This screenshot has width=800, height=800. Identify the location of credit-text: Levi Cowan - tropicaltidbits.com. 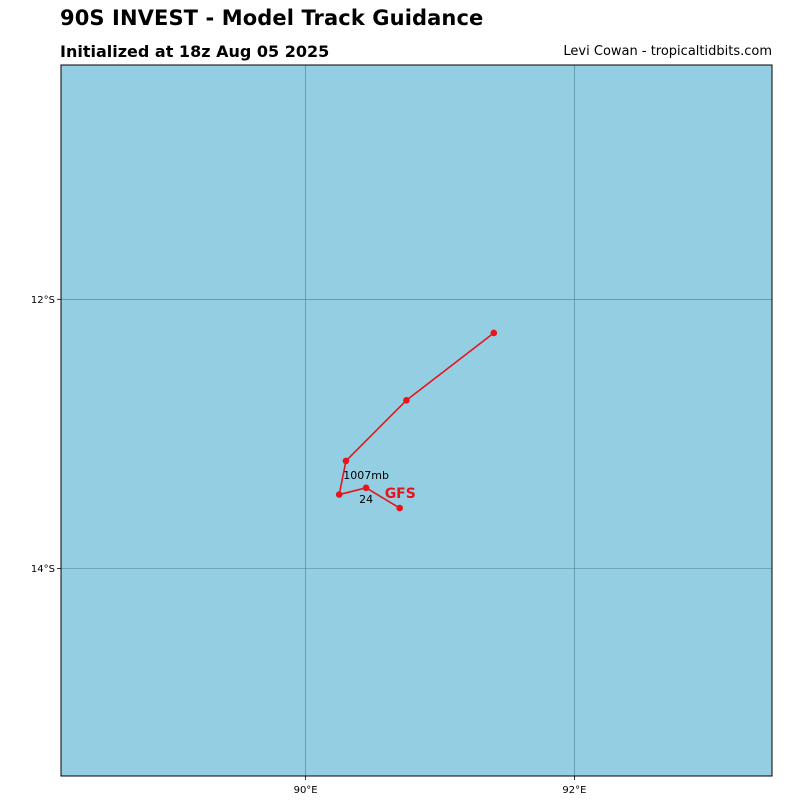
(667, 51).